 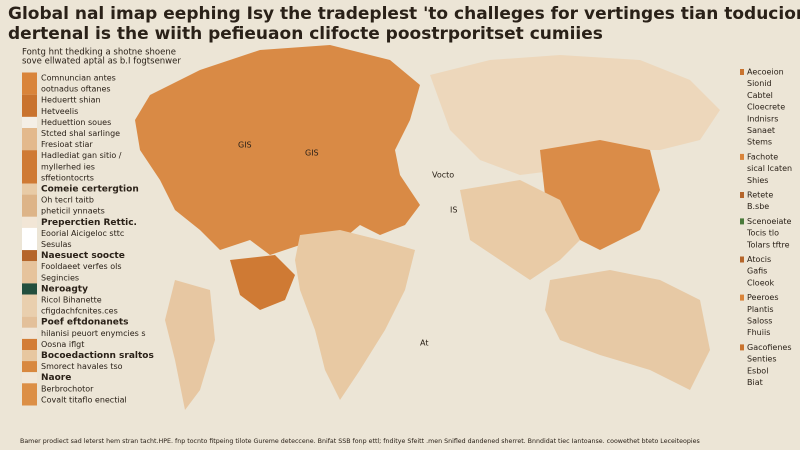 I want to click on legend-label: Fachote, so click(x=762, y=156).